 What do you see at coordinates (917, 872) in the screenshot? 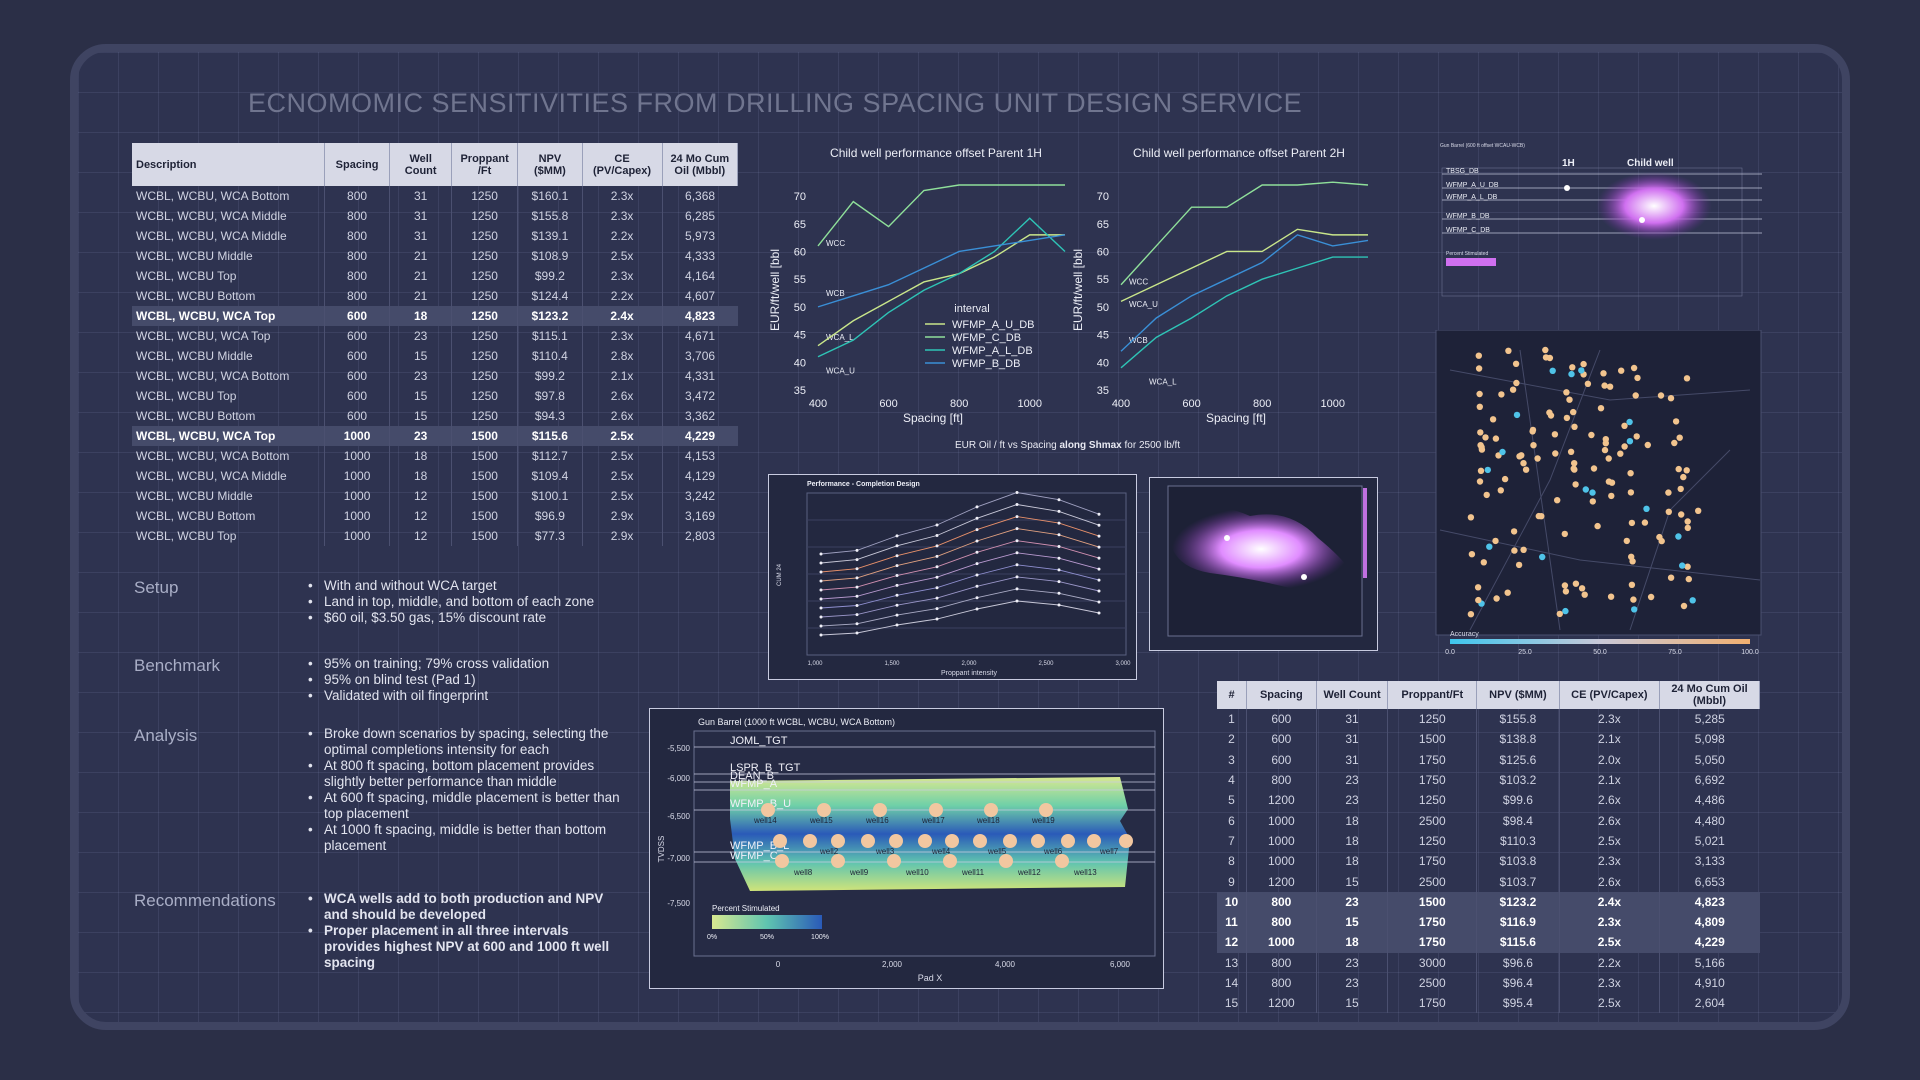
I see `well-label: well10` at bounding box center [917, 872].